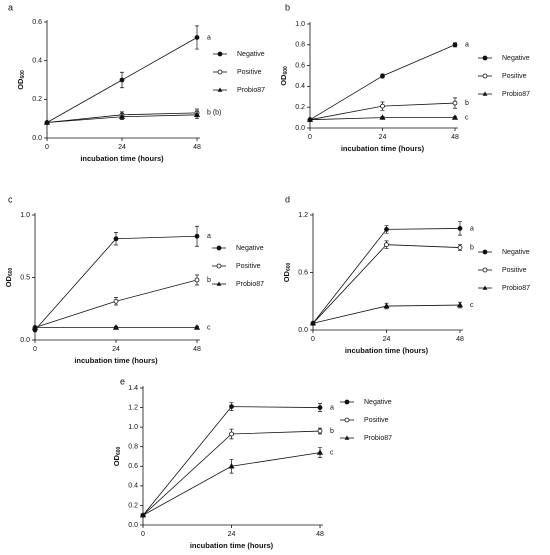 Image resolution: width=550 pixels, height=555 pixels. I want to click on panel-label: a, so click(10, 7).